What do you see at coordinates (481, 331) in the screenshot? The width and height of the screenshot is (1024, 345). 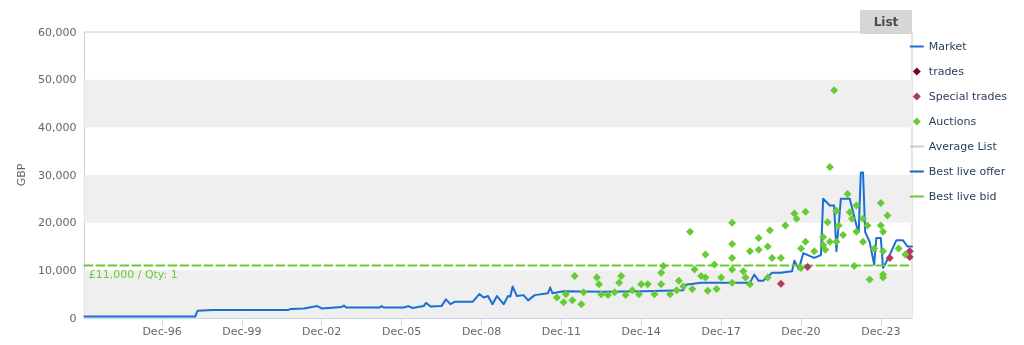 I see `x-tick-label: Dec-08` at bounding box center [481, 331].